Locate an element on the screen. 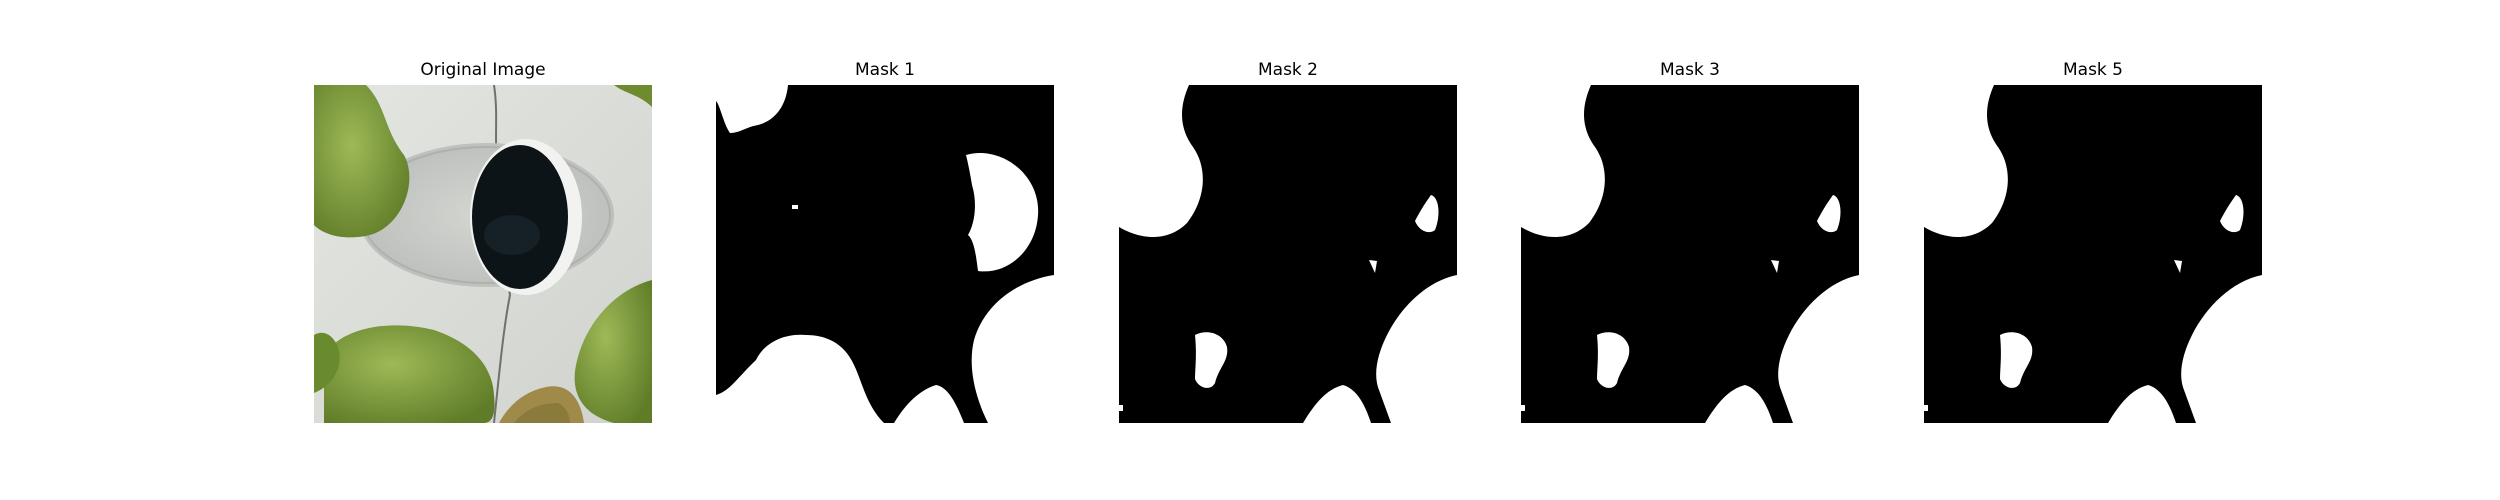  mask-5-image is located at coordinates (2093, 254).